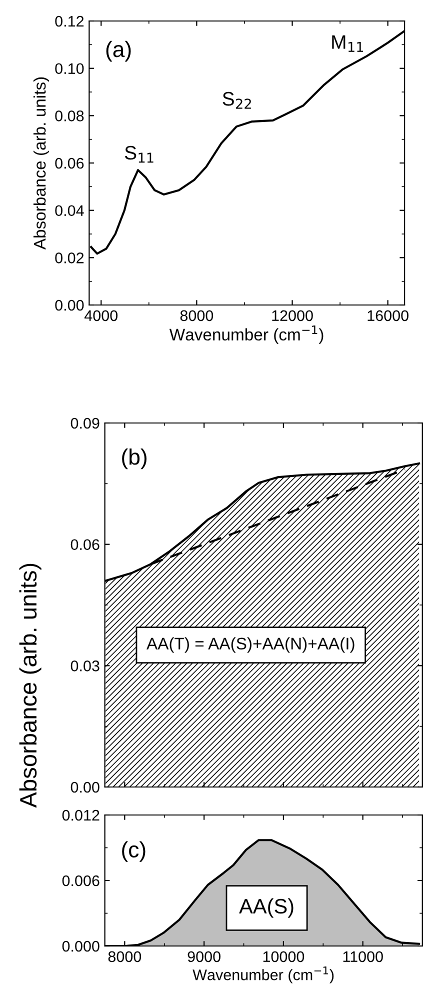  I want to click on annotation: M$_{11}$, so click(348, 43).